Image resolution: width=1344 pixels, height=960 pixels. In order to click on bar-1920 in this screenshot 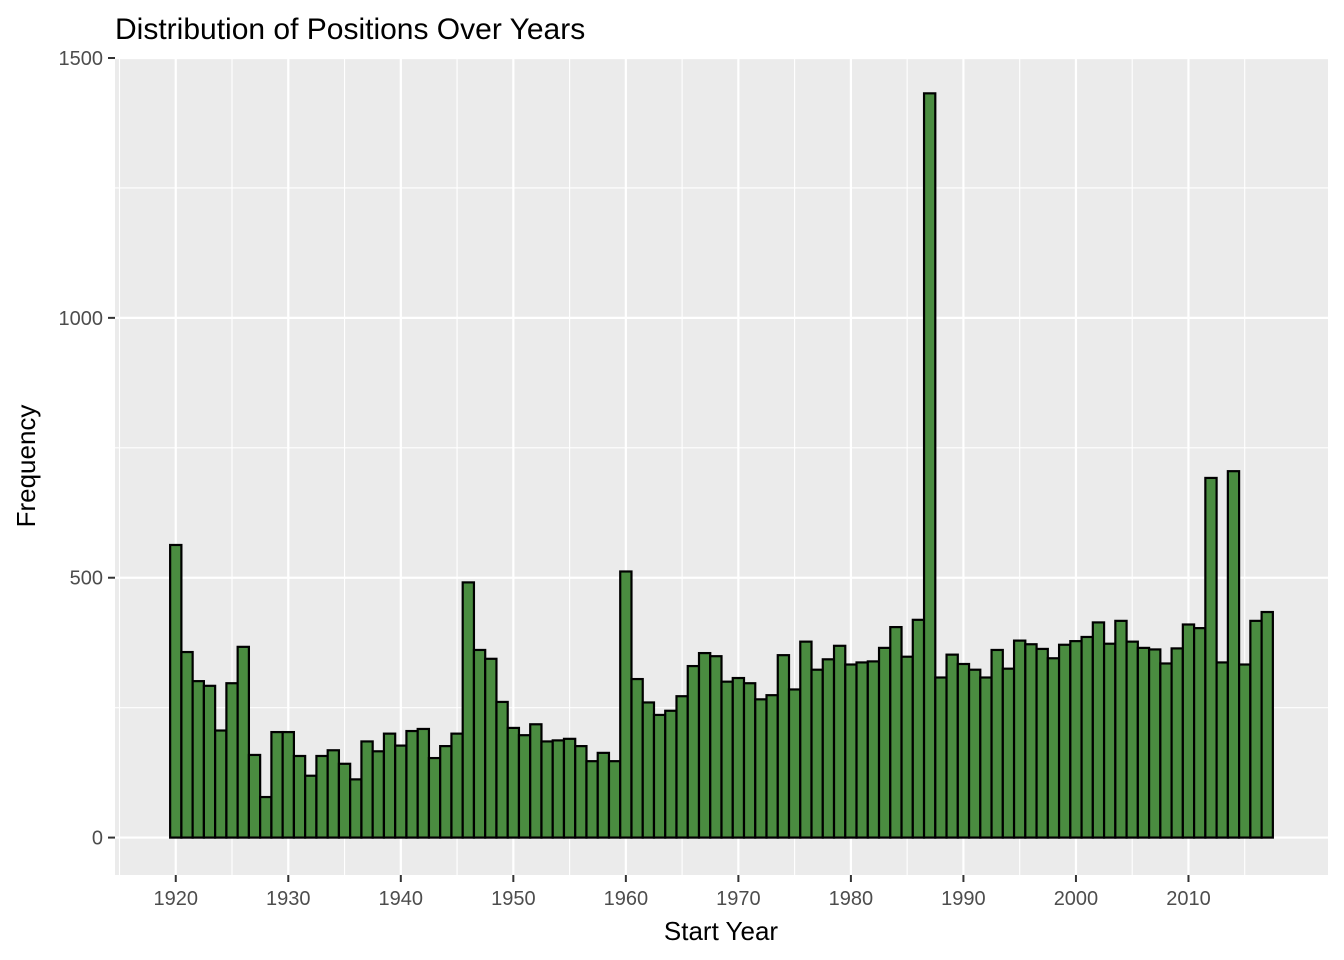, I will do `click(176, 691)`.